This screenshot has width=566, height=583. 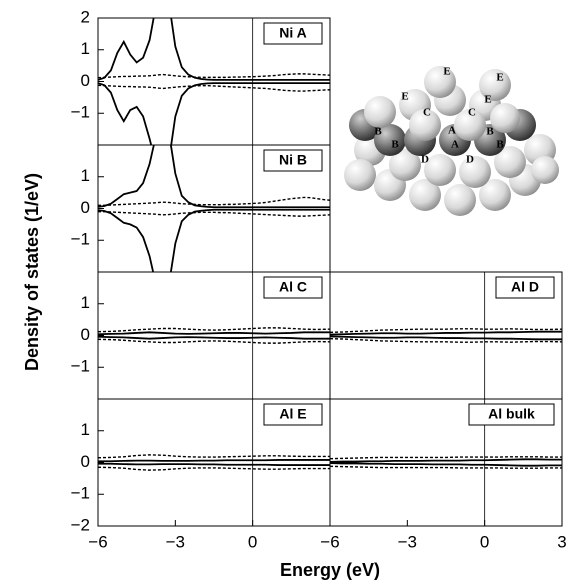 I want to click on panel-label: Ni A, so click(x=292, y=33).